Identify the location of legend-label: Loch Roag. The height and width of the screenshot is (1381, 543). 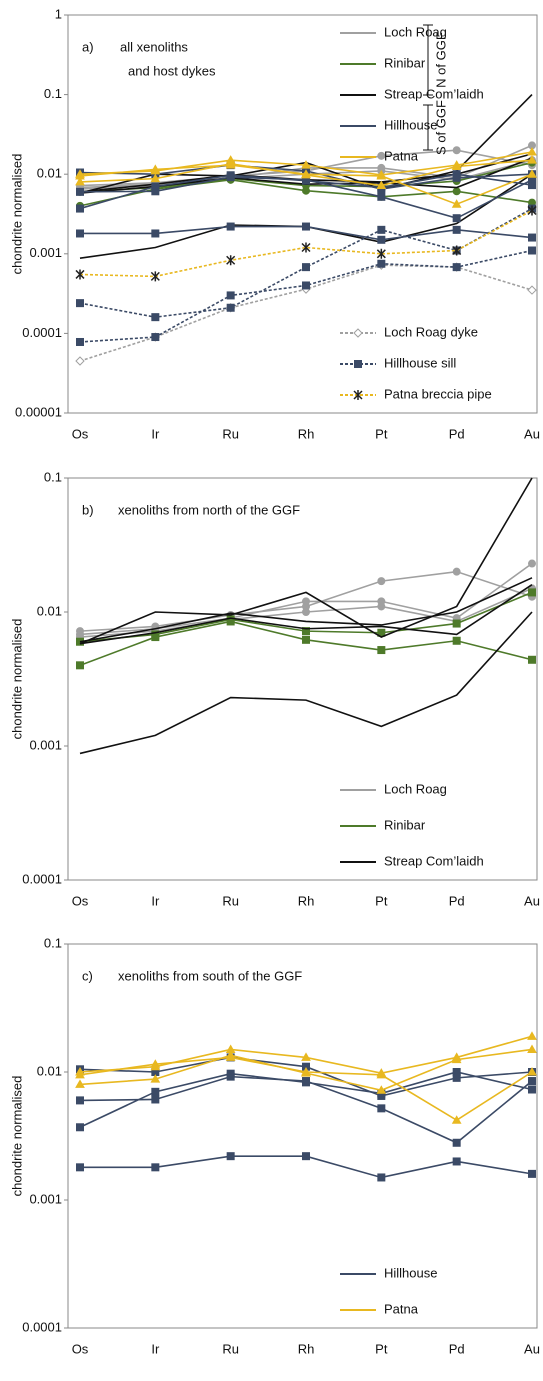
(415, 31).